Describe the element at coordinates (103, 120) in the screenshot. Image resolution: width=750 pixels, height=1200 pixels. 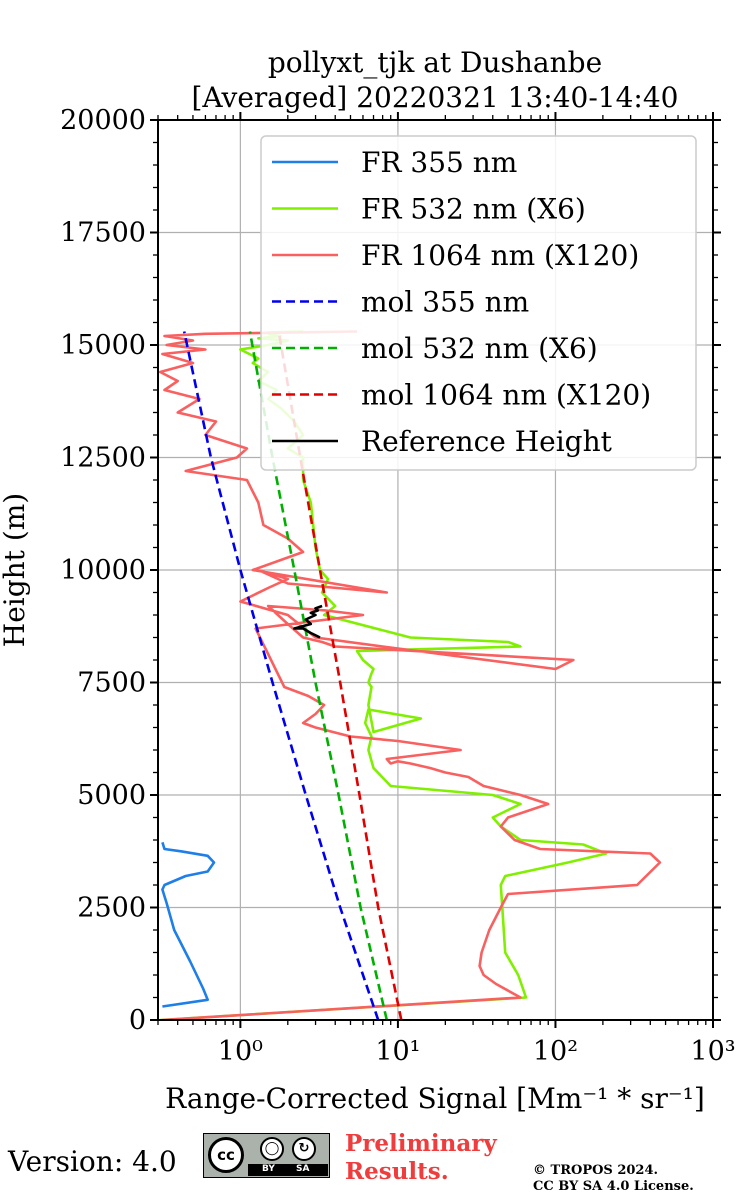
I see `y-tick-label: 20000` at that location.